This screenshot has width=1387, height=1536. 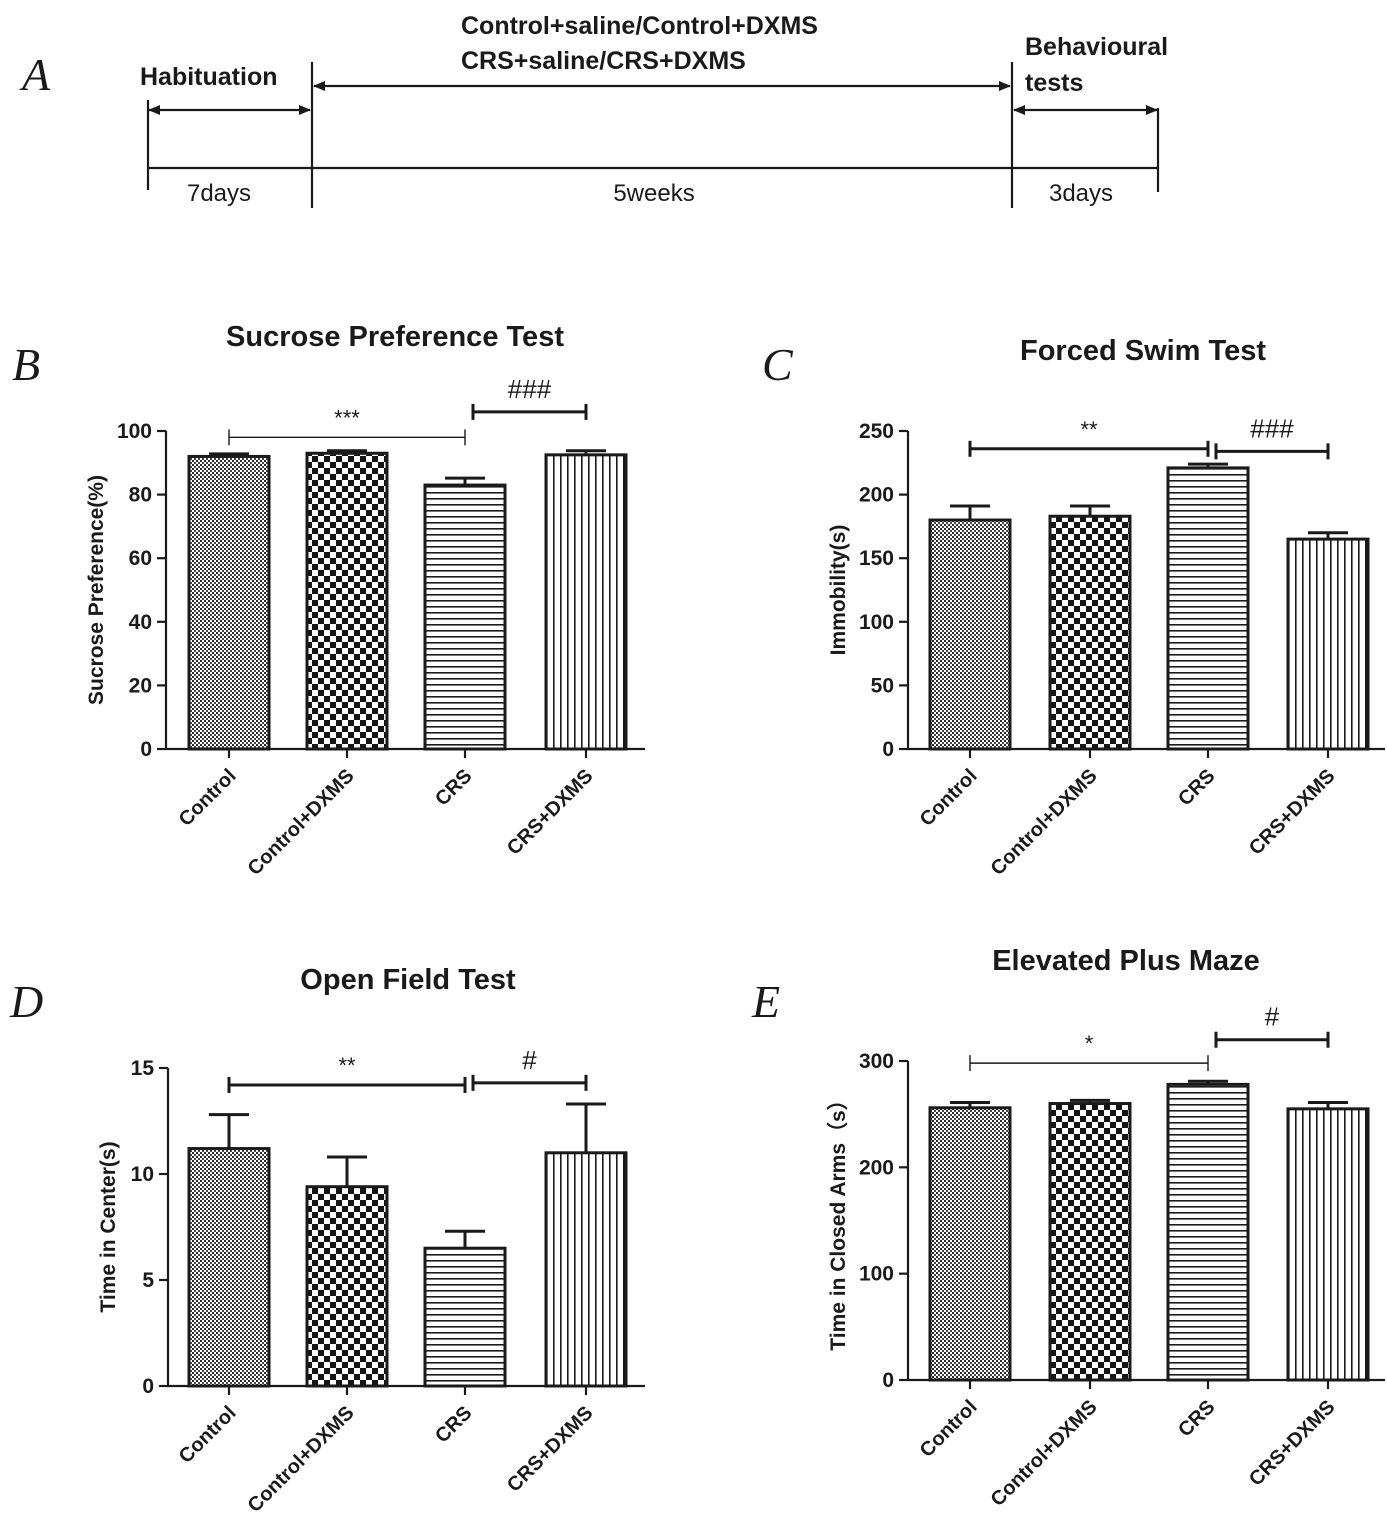 What do you see at coordinates (1054, 83) in the screenshot?
I see `phase-behaviour-label: tests` at bounding box center [1054, 83].